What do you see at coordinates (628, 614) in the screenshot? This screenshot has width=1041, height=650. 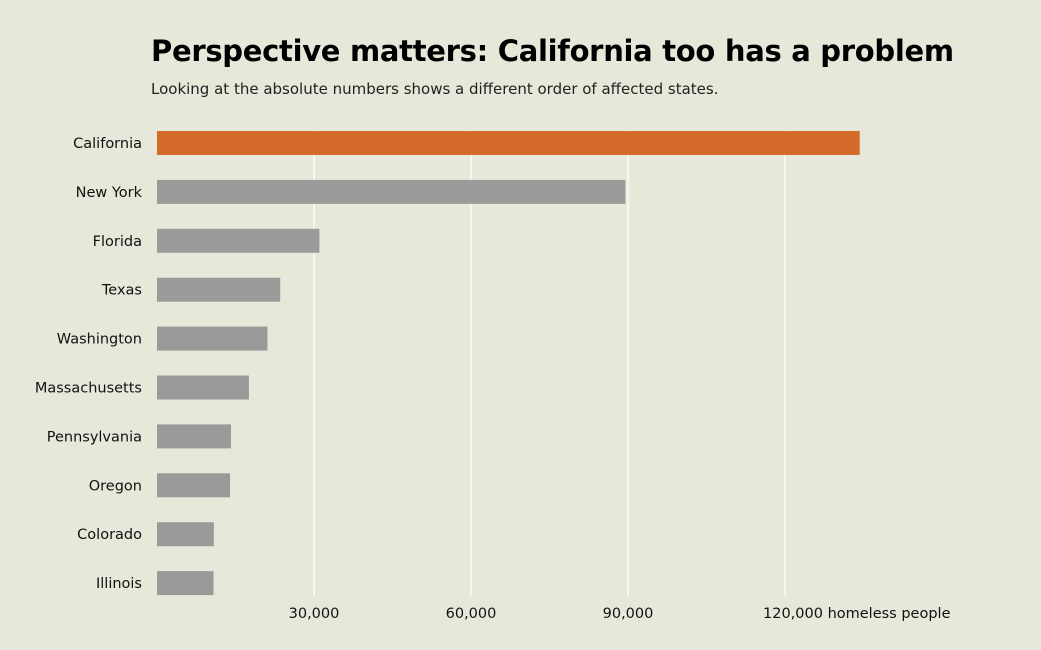 I see `x-tick-label: 90,000` at bounding box center [628, 614].